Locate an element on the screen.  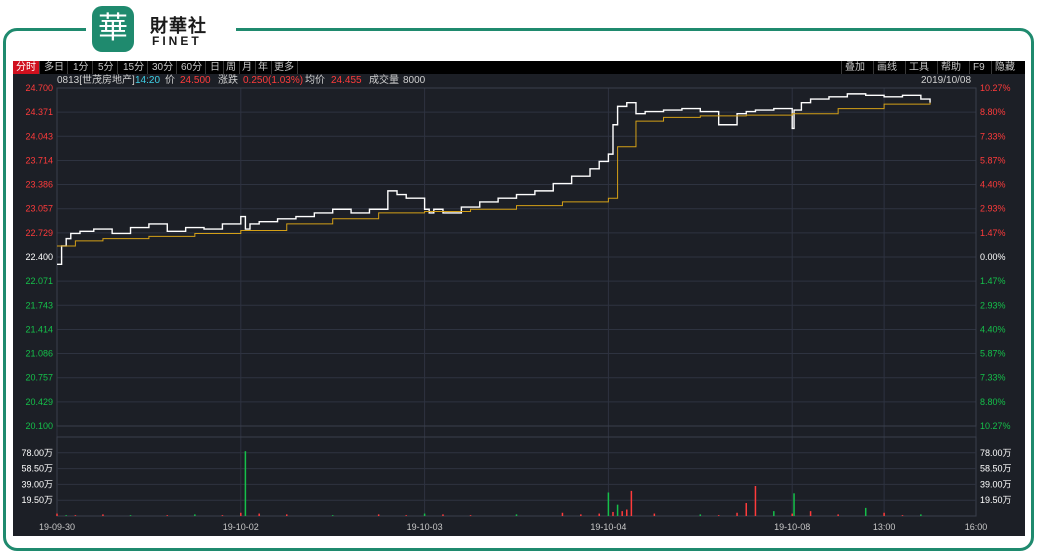
price-tick-label: 22.729 is located at coordinates (39, 233).